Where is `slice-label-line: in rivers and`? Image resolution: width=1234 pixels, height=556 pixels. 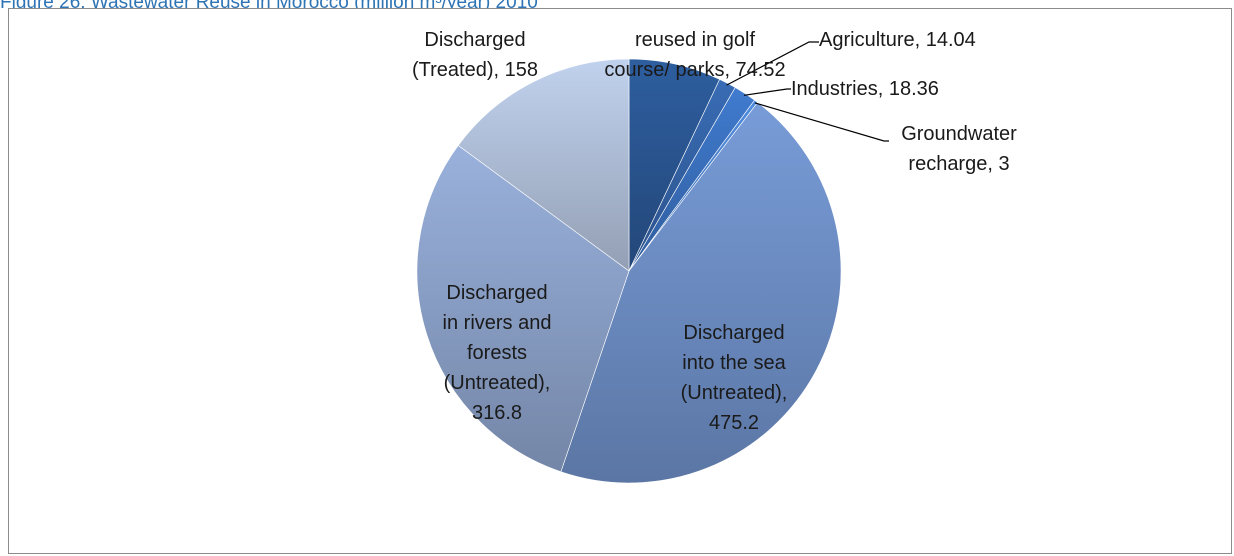
slice-label-line: in rivers and is located at coordinates (497, 323).